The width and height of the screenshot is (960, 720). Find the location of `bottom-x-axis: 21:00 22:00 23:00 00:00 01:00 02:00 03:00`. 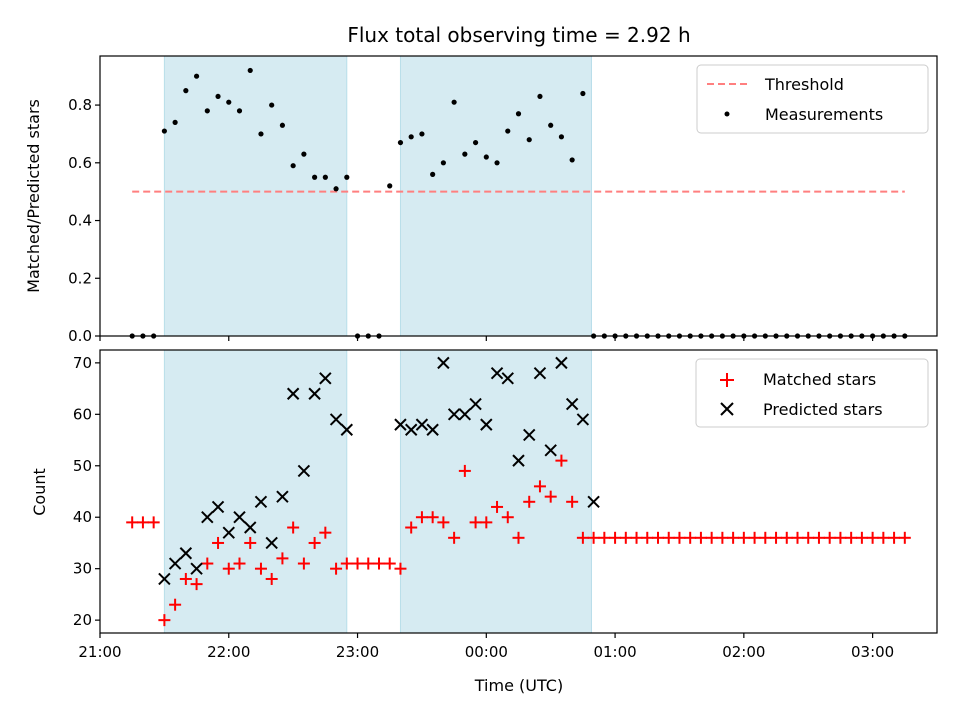

bottom-x-axis: 21:00 22:00 23:00 00:00 01:00 02:00 03:00 is located at coordinates (486, 647).